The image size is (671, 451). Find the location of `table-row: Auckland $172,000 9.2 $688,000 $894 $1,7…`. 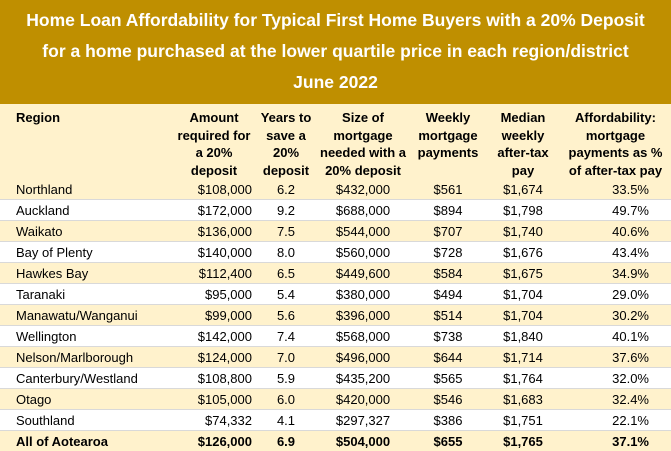

table-row: Auckland $172,000 9.2 $688,000 $894 $1,7… is located at coordinates (335, 210).